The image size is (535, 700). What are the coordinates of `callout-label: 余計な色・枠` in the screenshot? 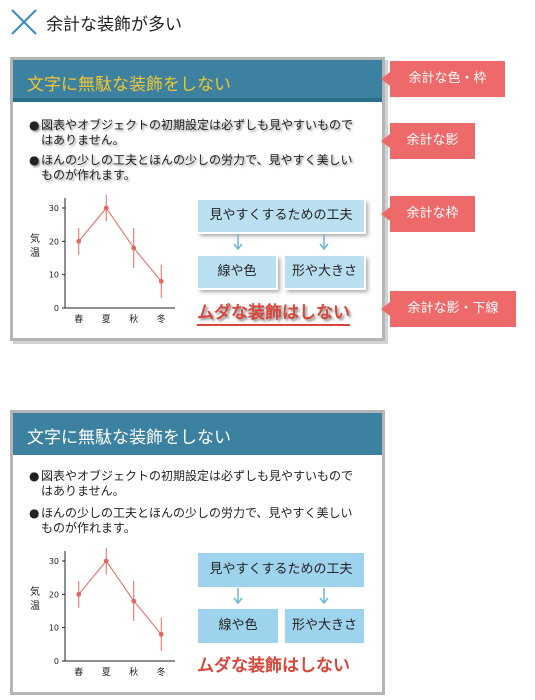 It's located at (443, 79).